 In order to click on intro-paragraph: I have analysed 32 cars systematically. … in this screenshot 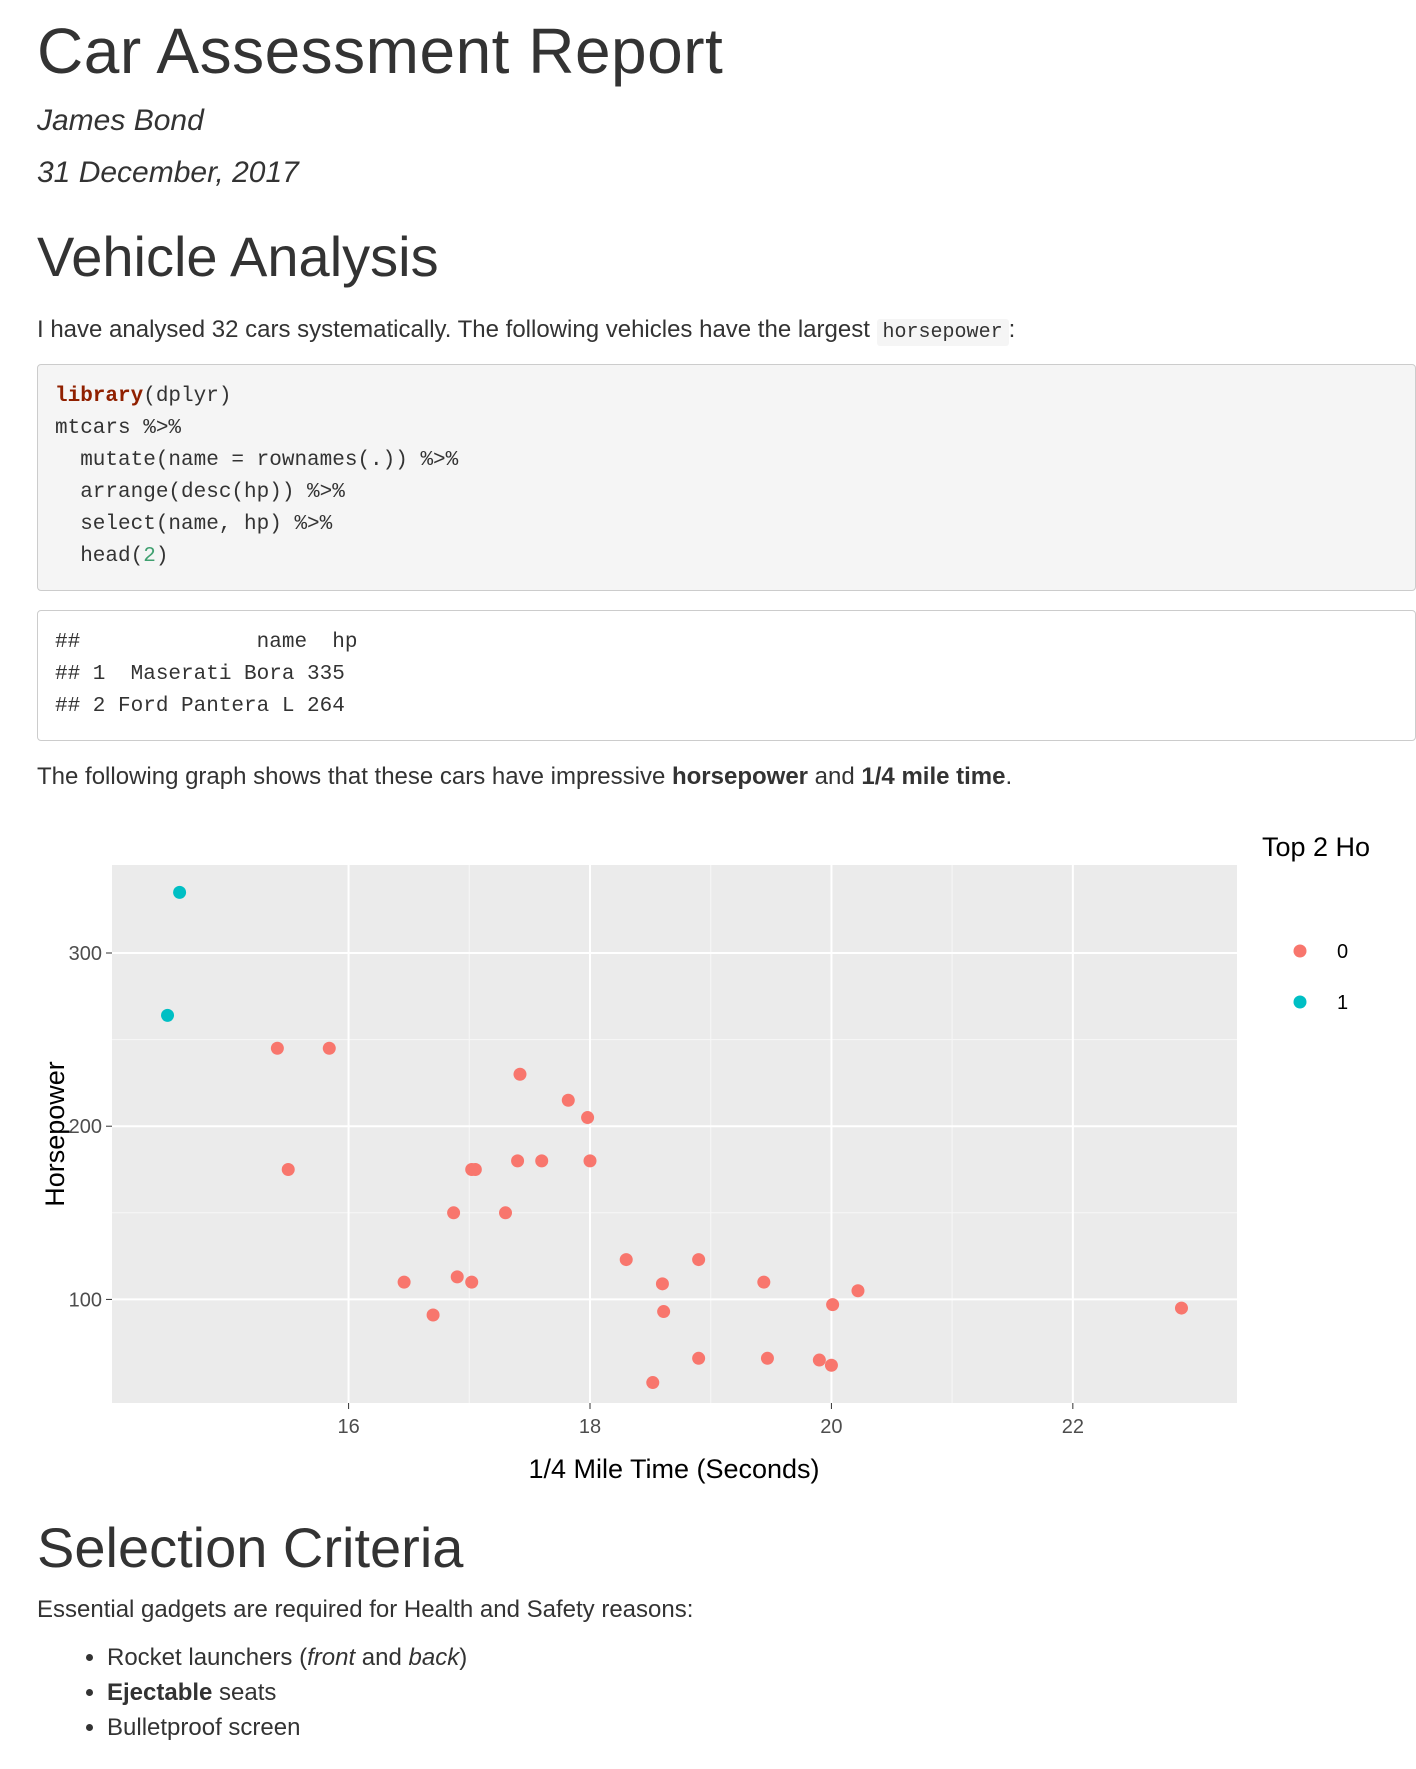, I will do `click(526, 331)`.